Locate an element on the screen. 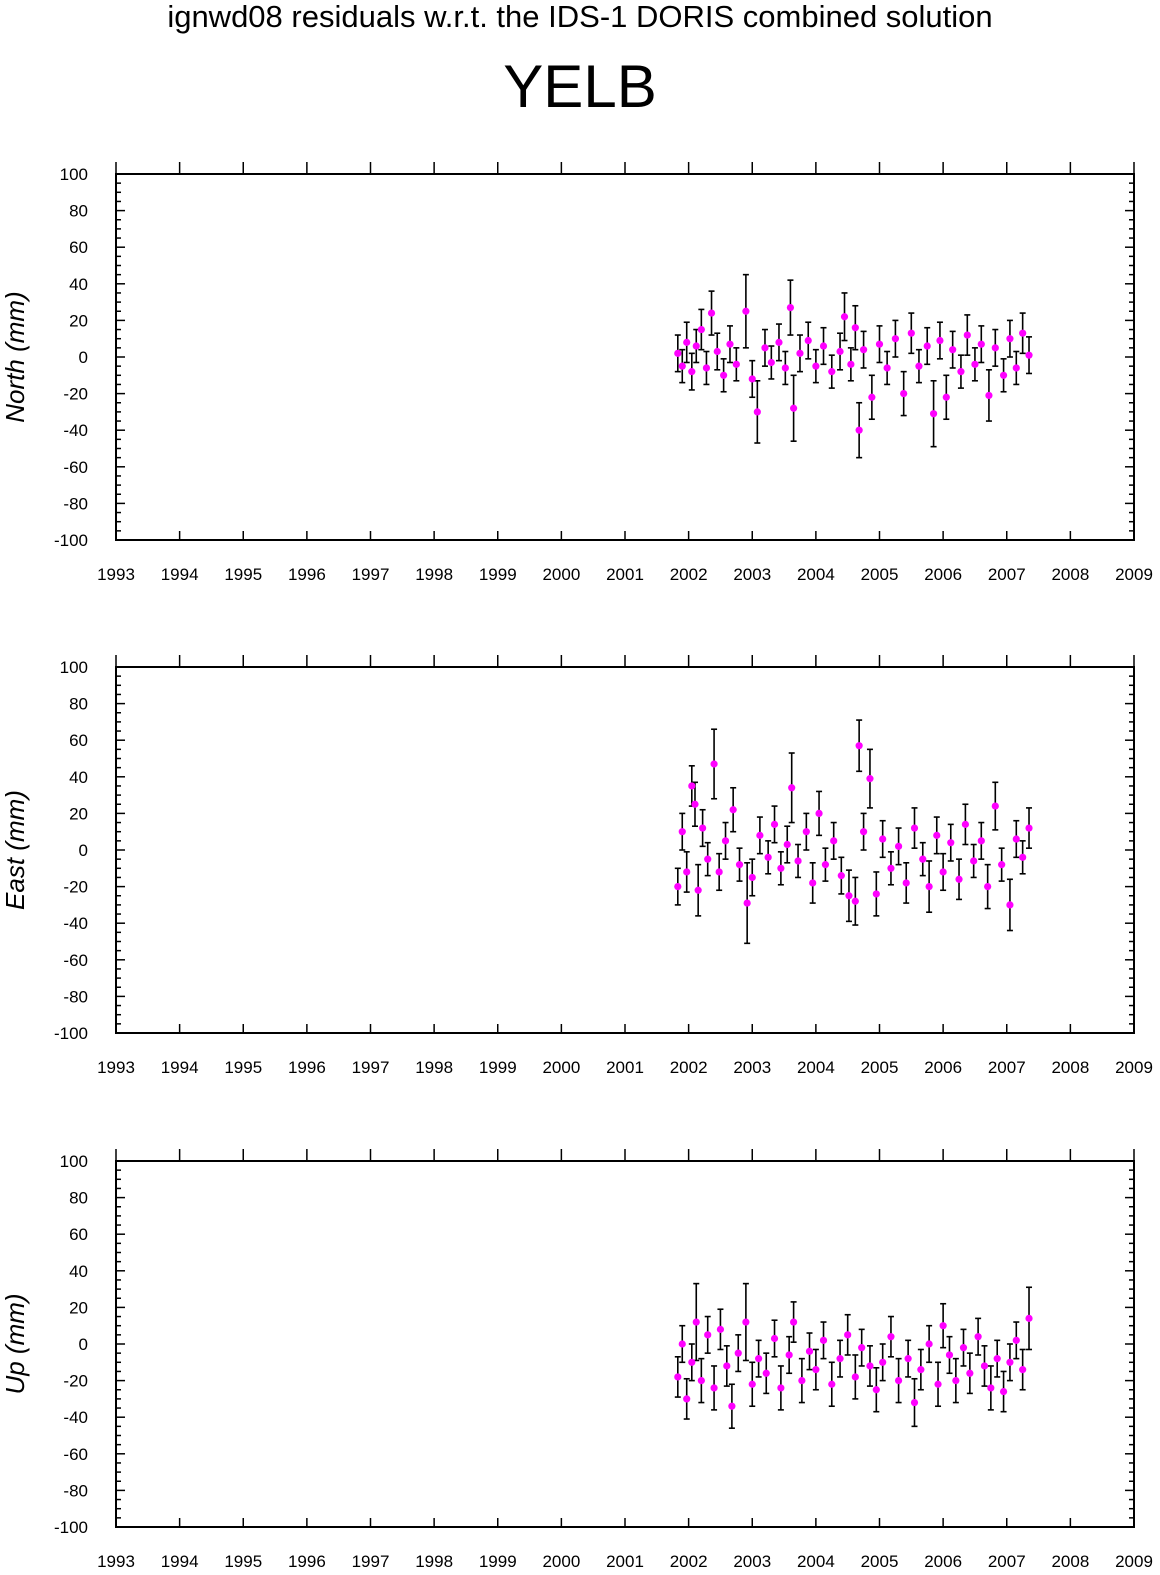 This screenshot has height=1575, width=1160. x-tick-label: 1993 is located at coordinates (116, 1561).